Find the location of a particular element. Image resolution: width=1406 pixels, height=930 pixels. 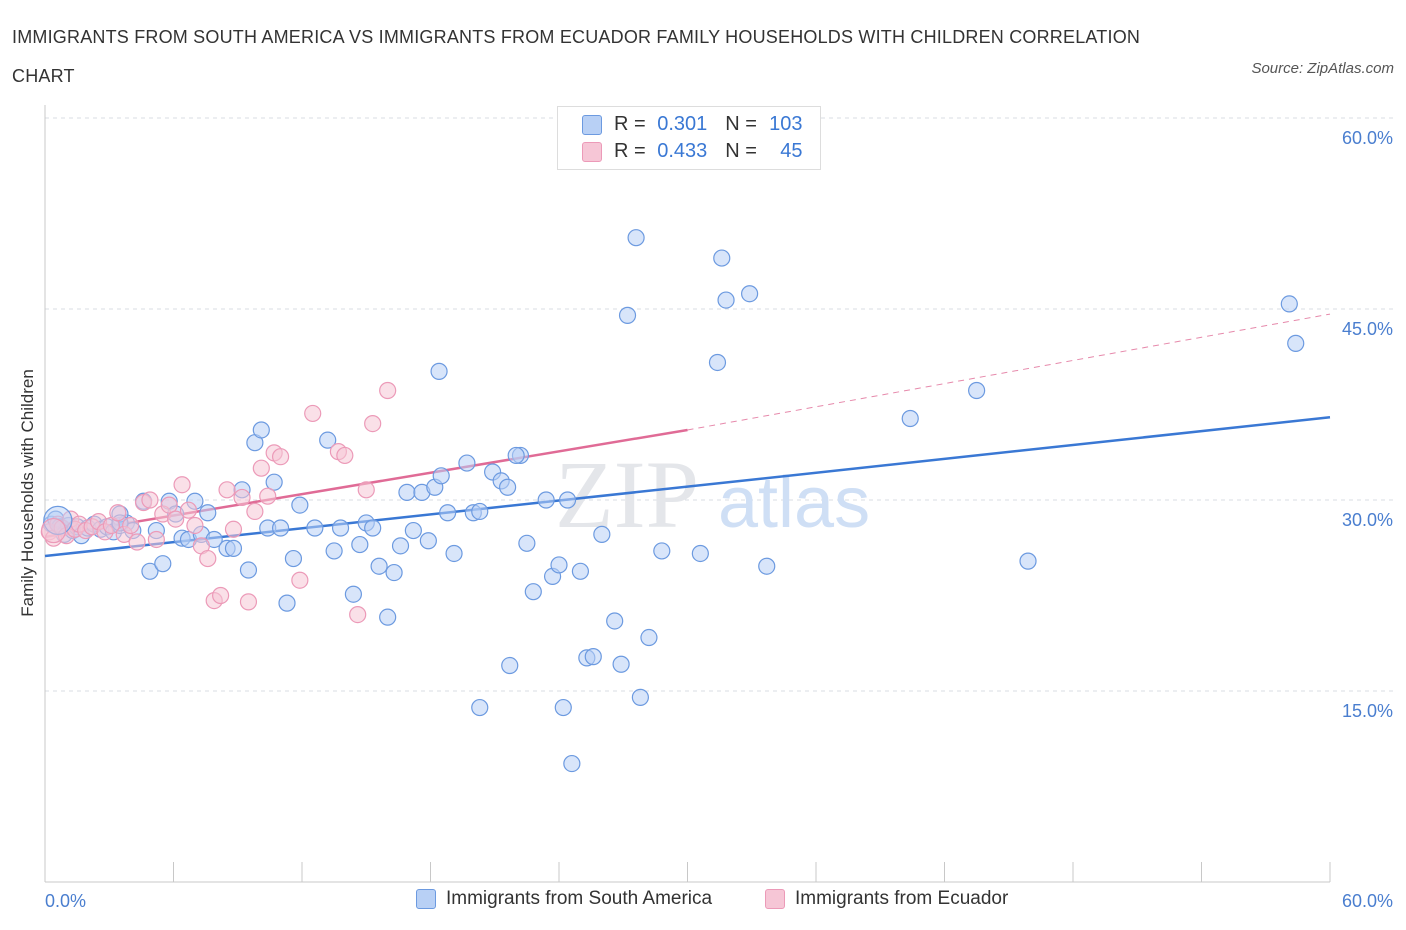

y-tick-label: 15.0% is located at coordinates (1367, 711).